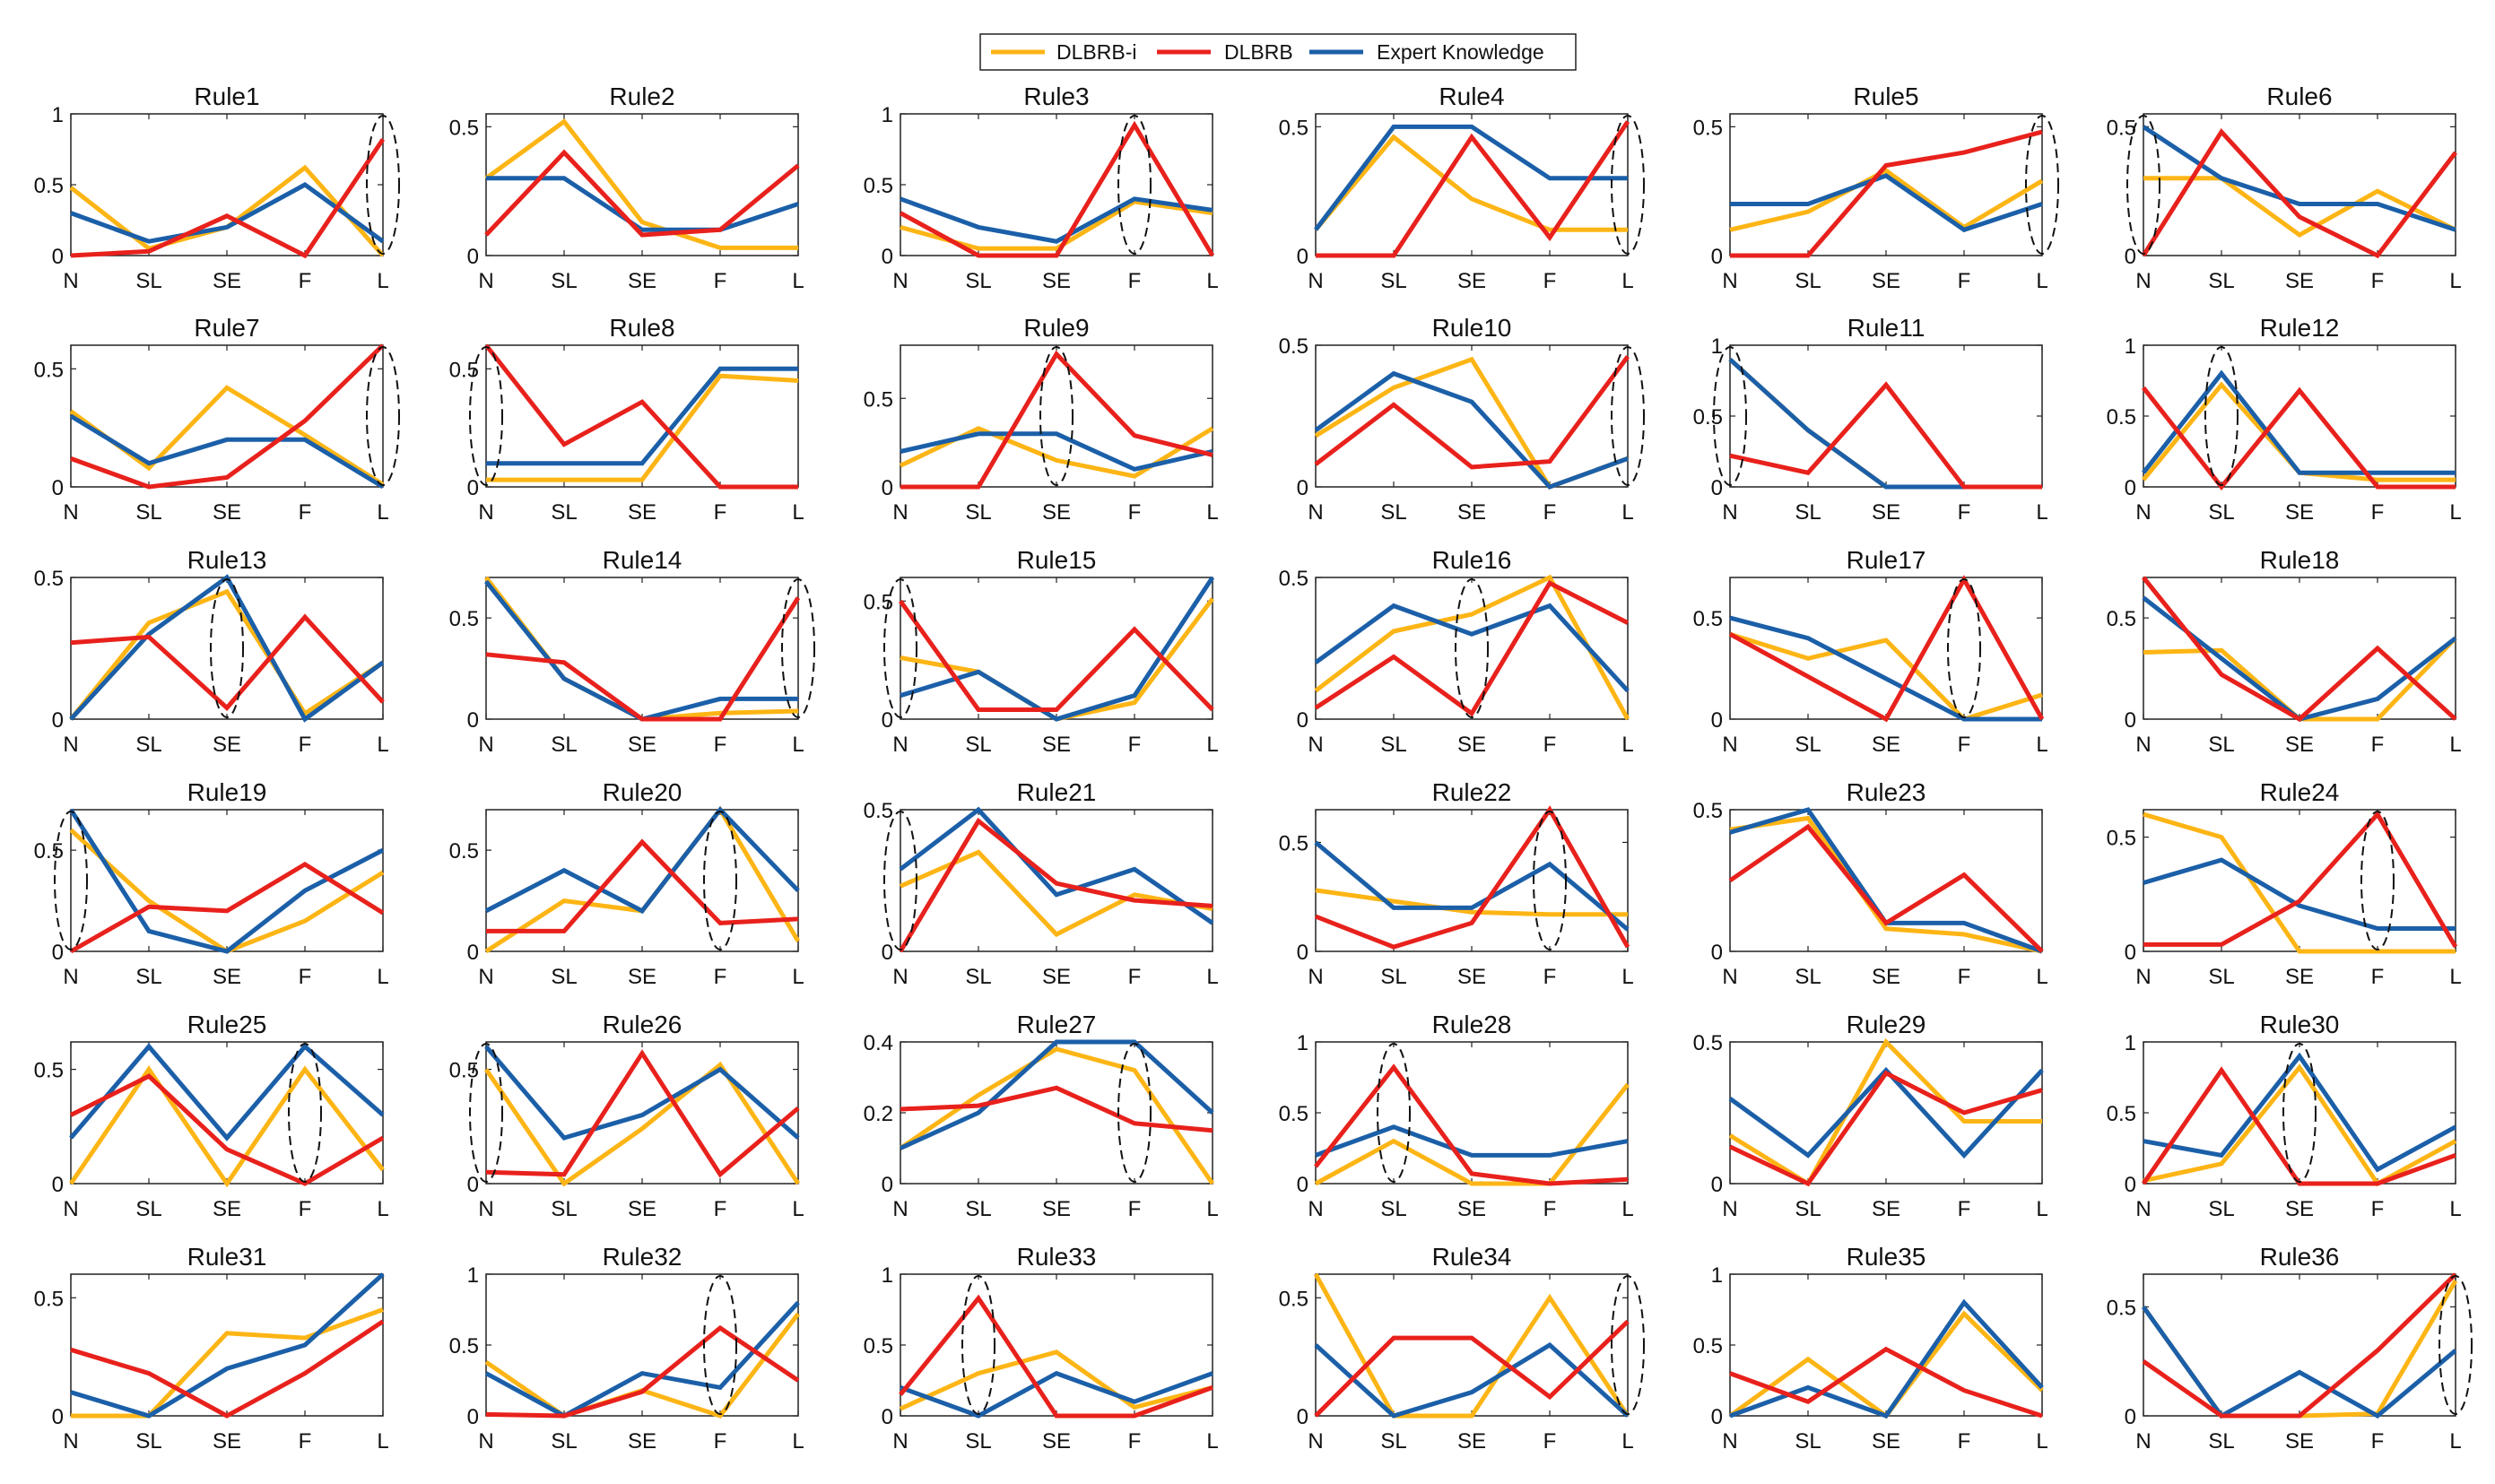  I want to click on subplot-title: Rule9, so click(1056, 328).